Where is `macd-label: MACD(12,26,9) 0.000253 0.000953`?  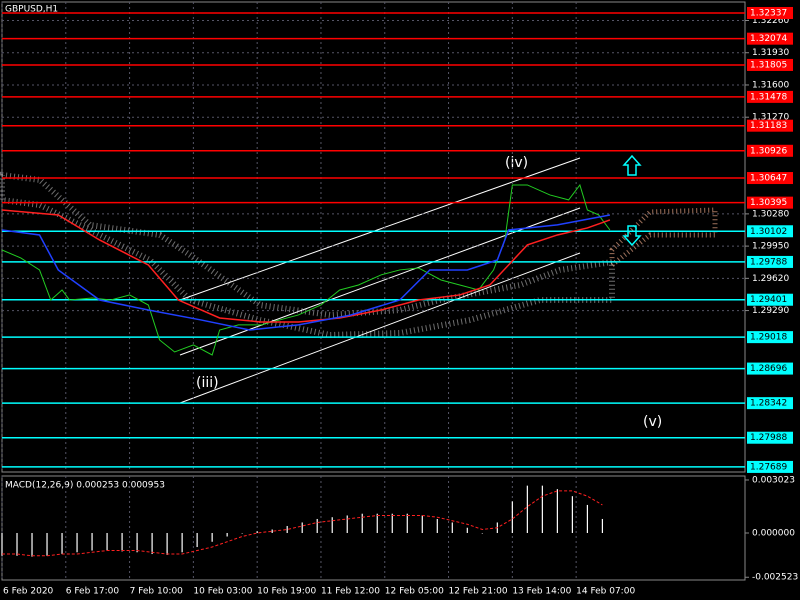 macd-label: MACD(12,26,9) 0.000253 0.000953 is located at coordinates (85, 486).